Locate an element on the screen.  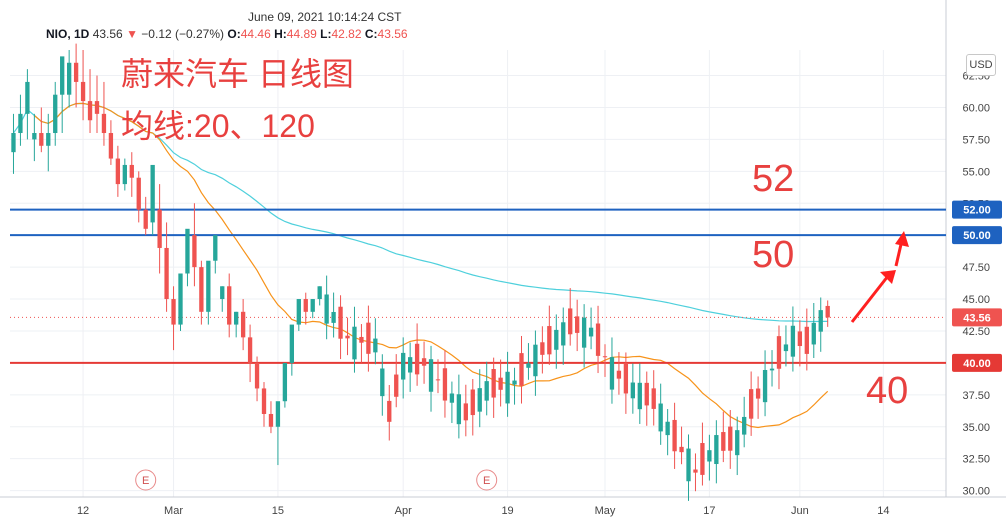
annotation-52: 52 is located at coordinates (773, 179).